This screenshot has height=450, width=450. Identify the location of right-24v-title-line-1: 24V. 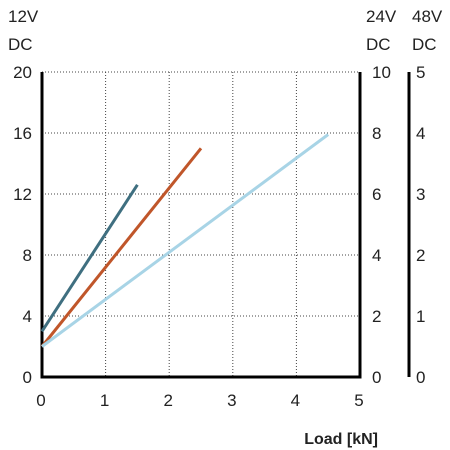
(381, 16).